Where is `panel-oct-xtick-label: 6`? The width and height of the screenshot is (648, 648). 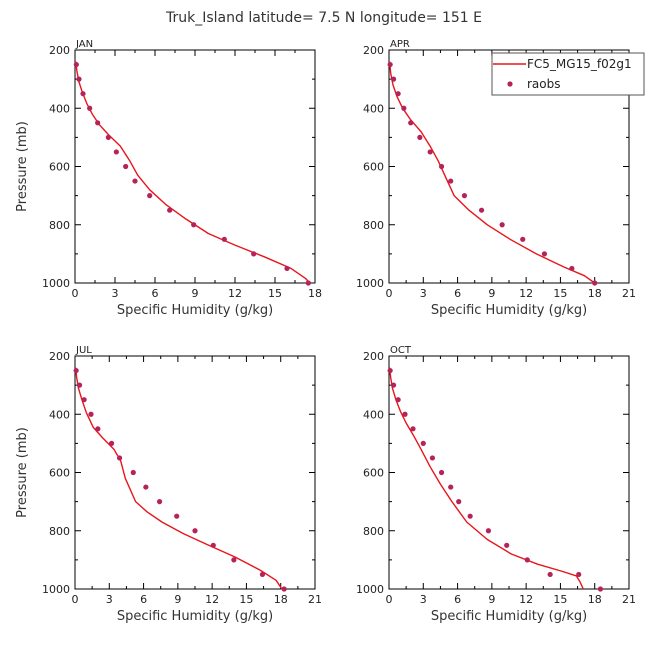 panel-oct-xtick-label: 6 is located at coordinates (457, 599).